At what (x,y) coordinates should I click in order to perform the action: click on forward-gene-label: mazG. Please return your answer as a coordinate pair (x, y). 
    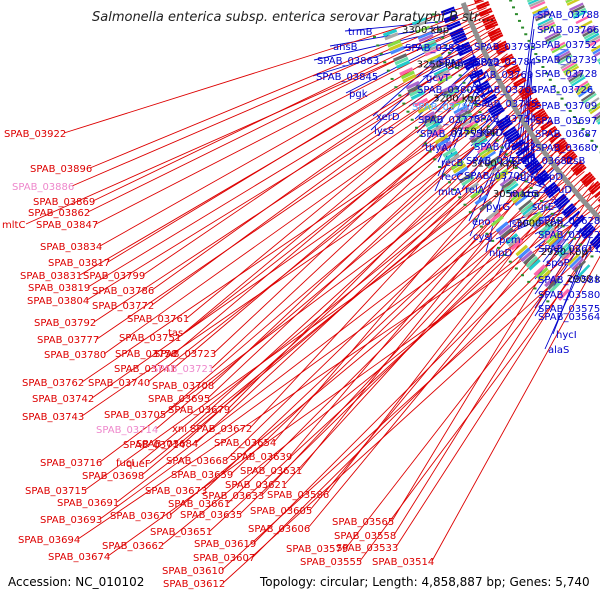
    Looking at the image, I should click on (524, 194).